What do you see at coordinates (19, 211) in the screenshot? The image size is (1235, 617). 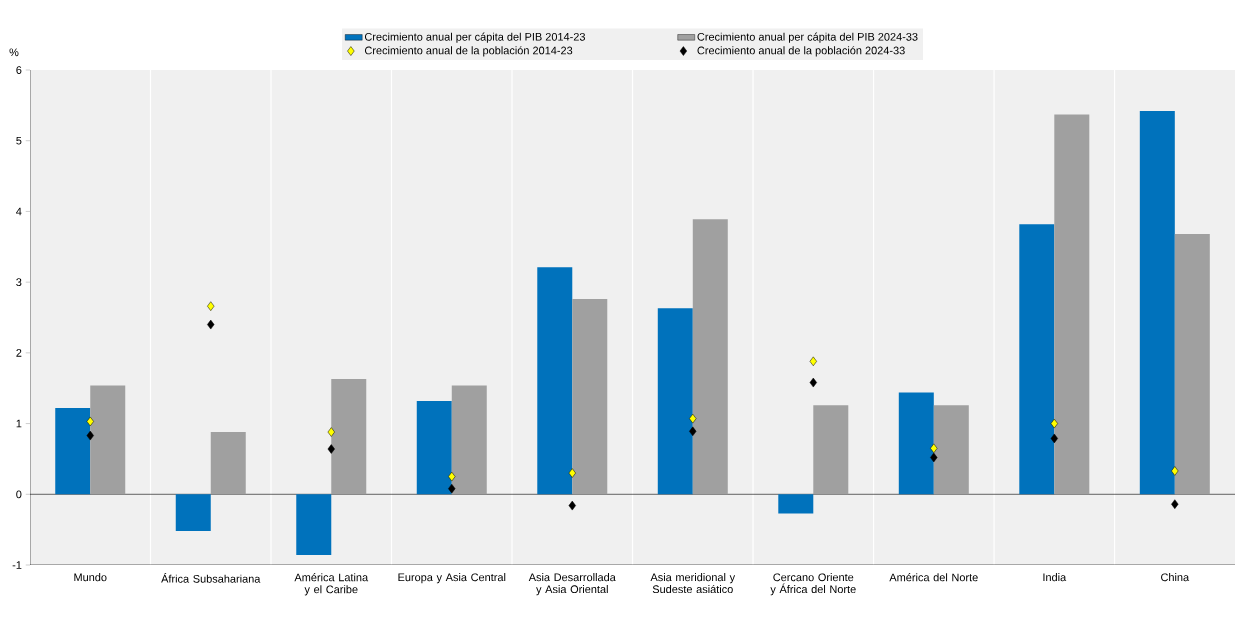 I see `y-tick-label: 4` at bounding box center [19, 211].